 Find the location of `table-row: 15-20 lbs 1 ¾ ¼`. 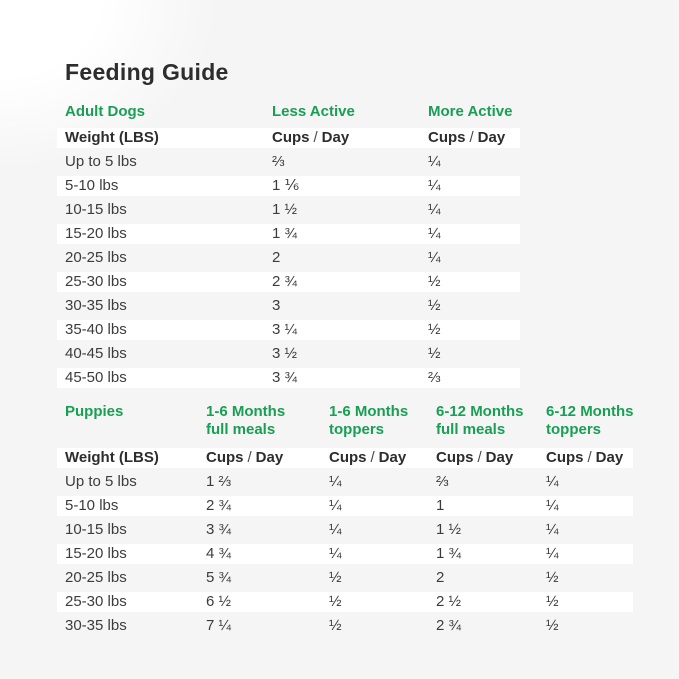

table-row: 15-20 lbs 1 ¾ ¼ is located at coordinates (288, 234).